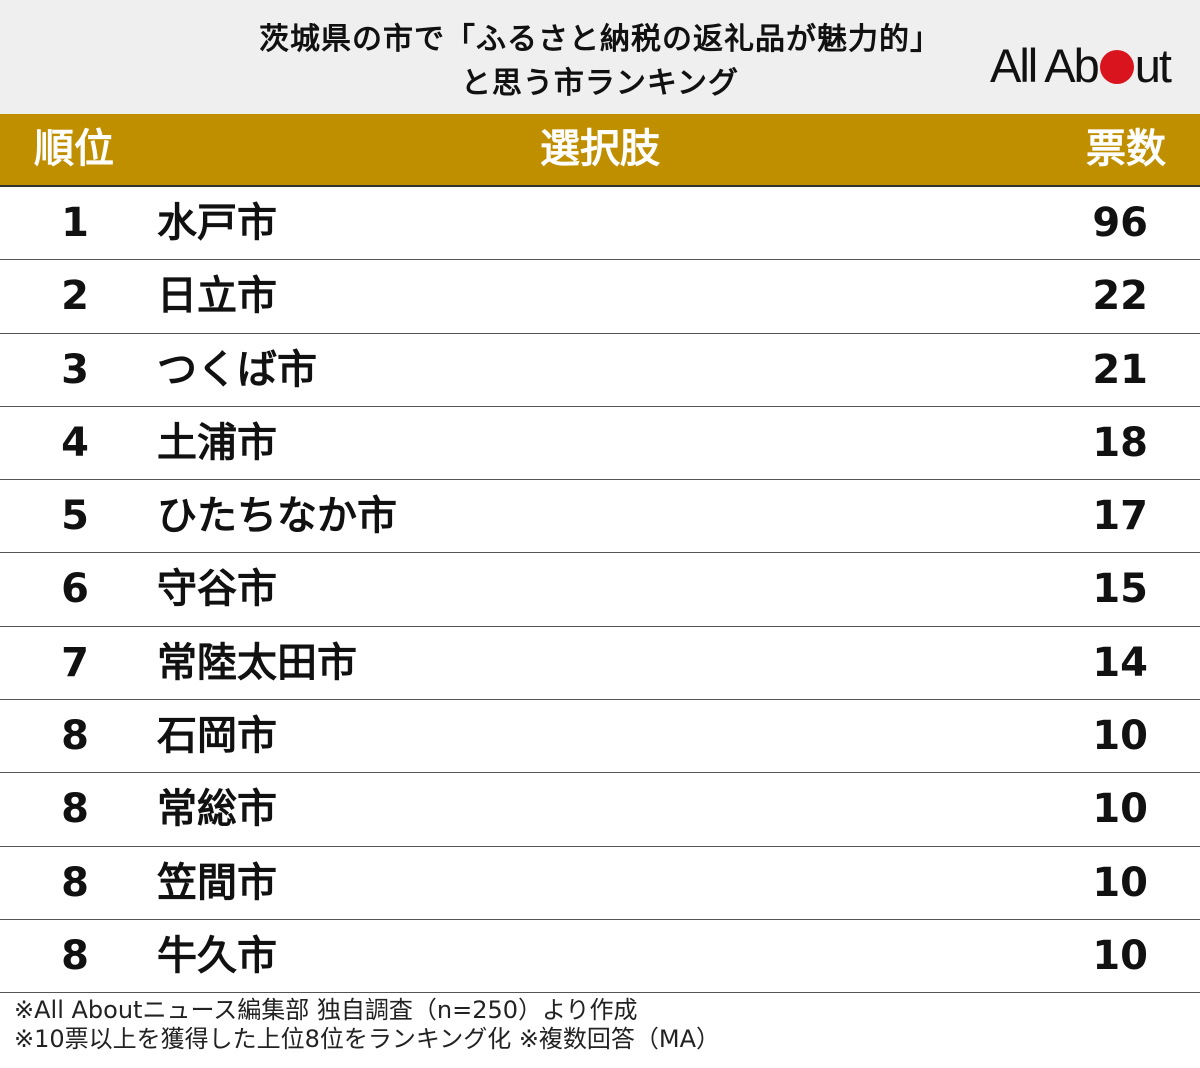 Image resolution: width=1200 pixels, height=1068 pixels. What do you see at coordinates (217, 955) in the screenshot?
I see `choice-cell: 牛久市` at bounding box center [217, 955].